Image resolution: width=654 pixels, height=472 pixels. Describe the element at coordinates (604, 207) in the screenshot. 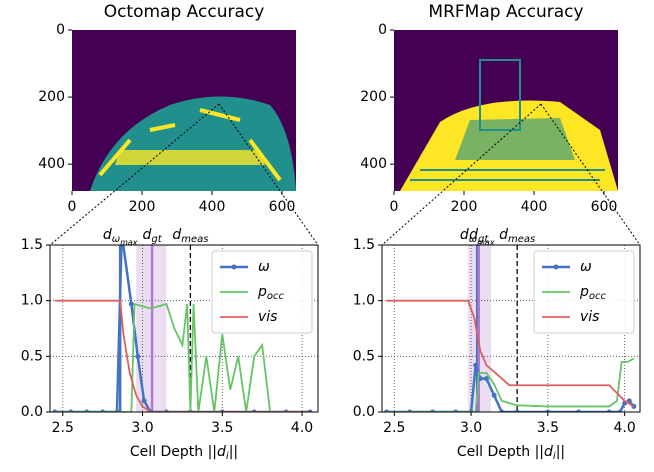

I see `x-tick-label: 600` at that location.